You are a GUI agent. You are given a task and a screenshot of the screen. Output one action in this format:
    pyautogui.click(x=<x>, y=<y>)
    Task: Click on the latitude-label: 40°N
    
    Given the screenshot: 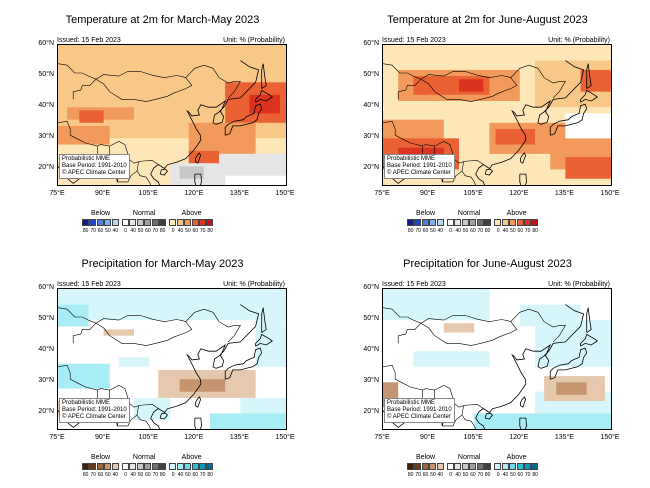 What is the action you would take?
    pyautogui.click(x=371, y=106)
    